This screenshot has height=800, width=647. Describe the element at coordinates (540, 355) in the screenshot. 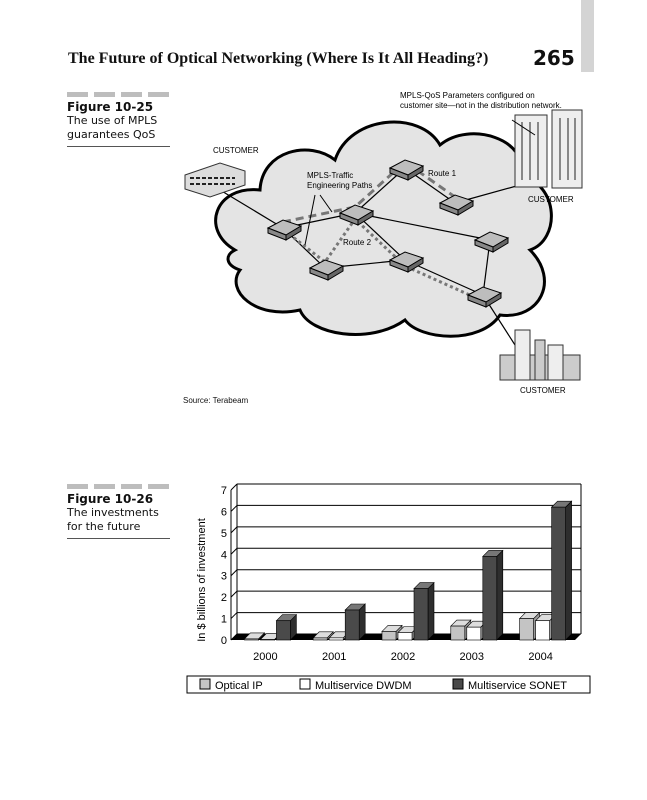

I see `city-buildings-icon` at that location.